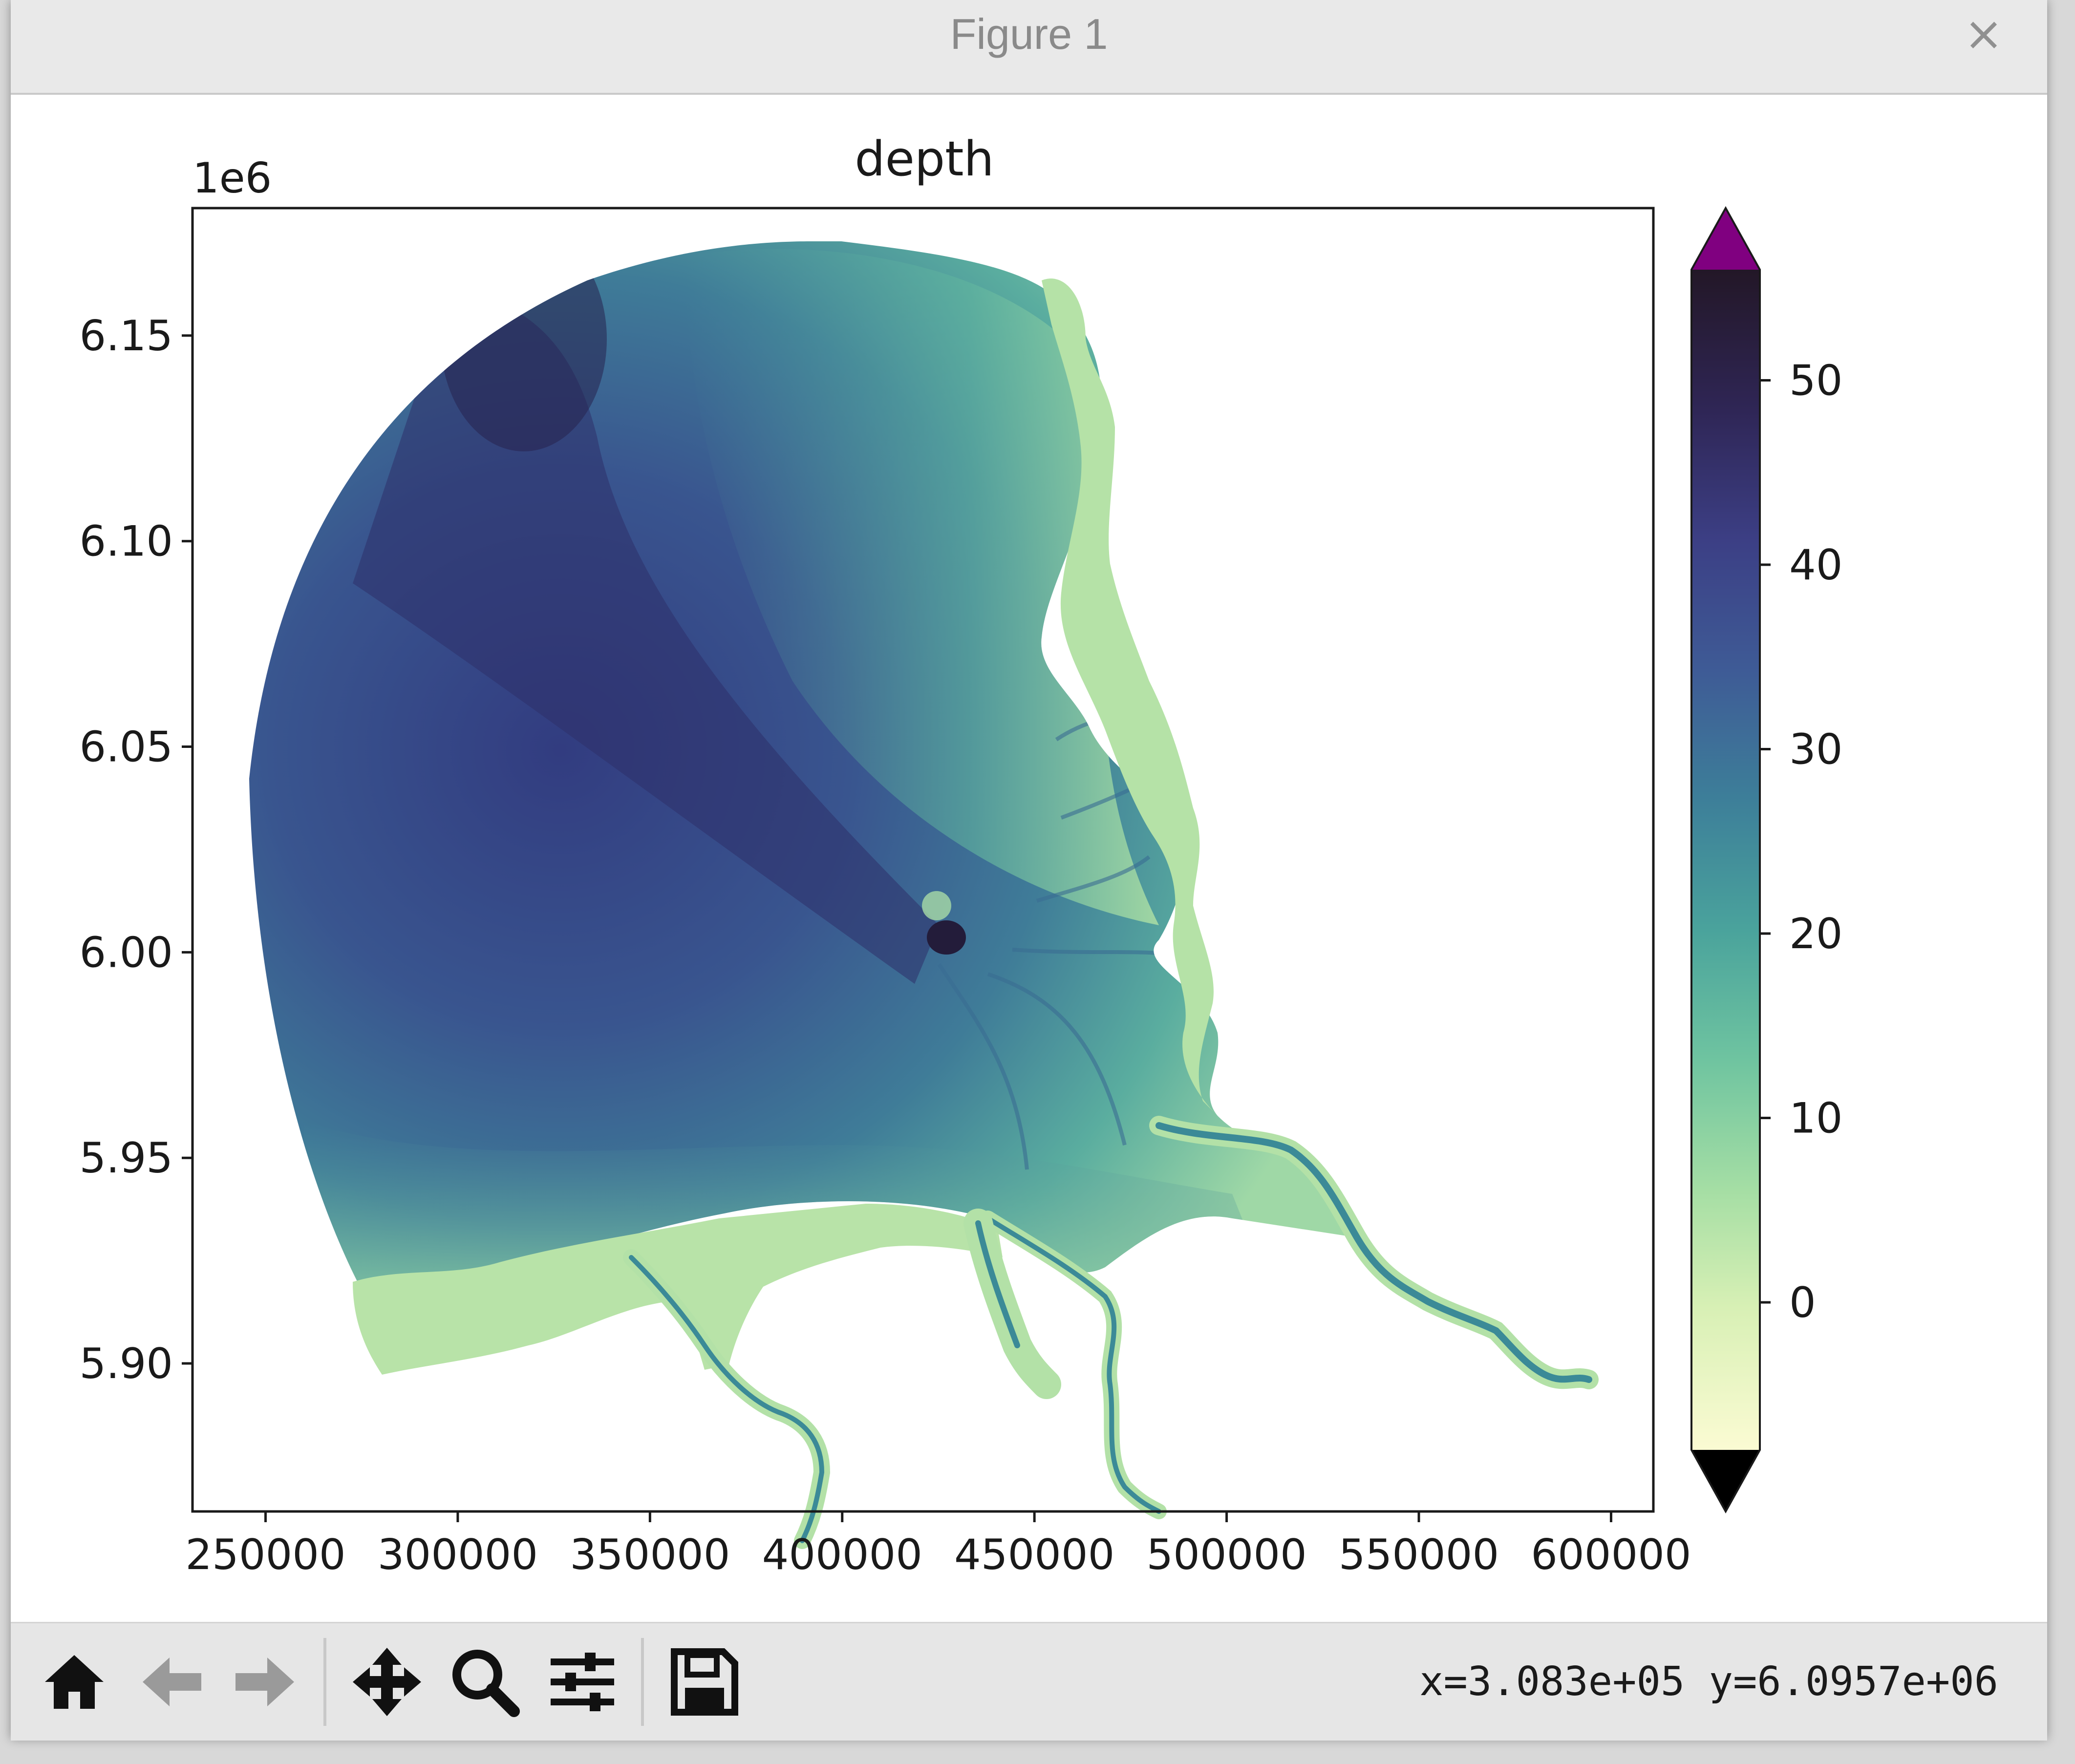 This screenshot has width=2075, height=1764. What do you see at coordinates (1419, 1554) in the screenshot?
I see `x-tick-label: 550000` at bounding box center [1419, 1554].